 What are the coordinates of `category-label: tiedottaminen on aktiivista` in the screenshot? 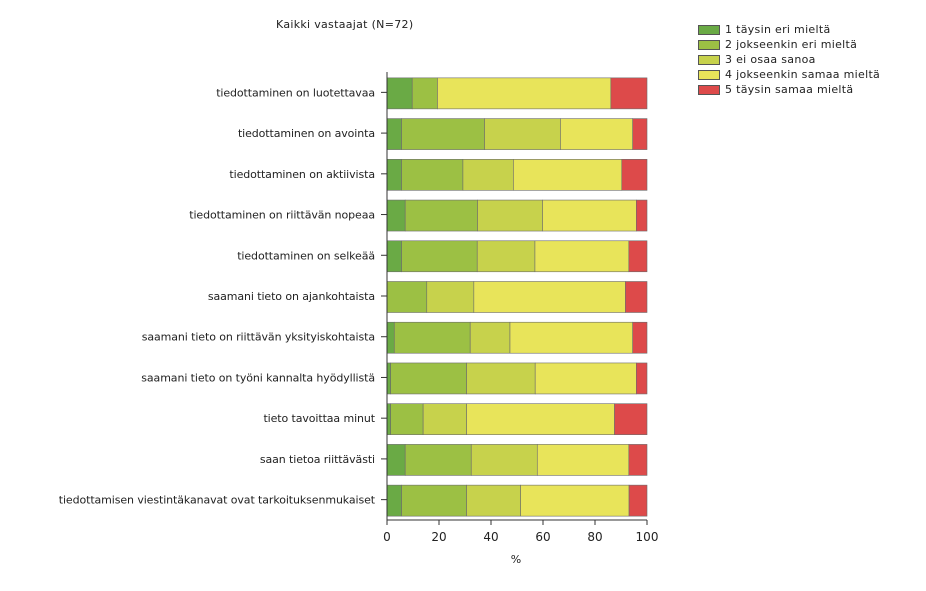 It's located at (302, 174).